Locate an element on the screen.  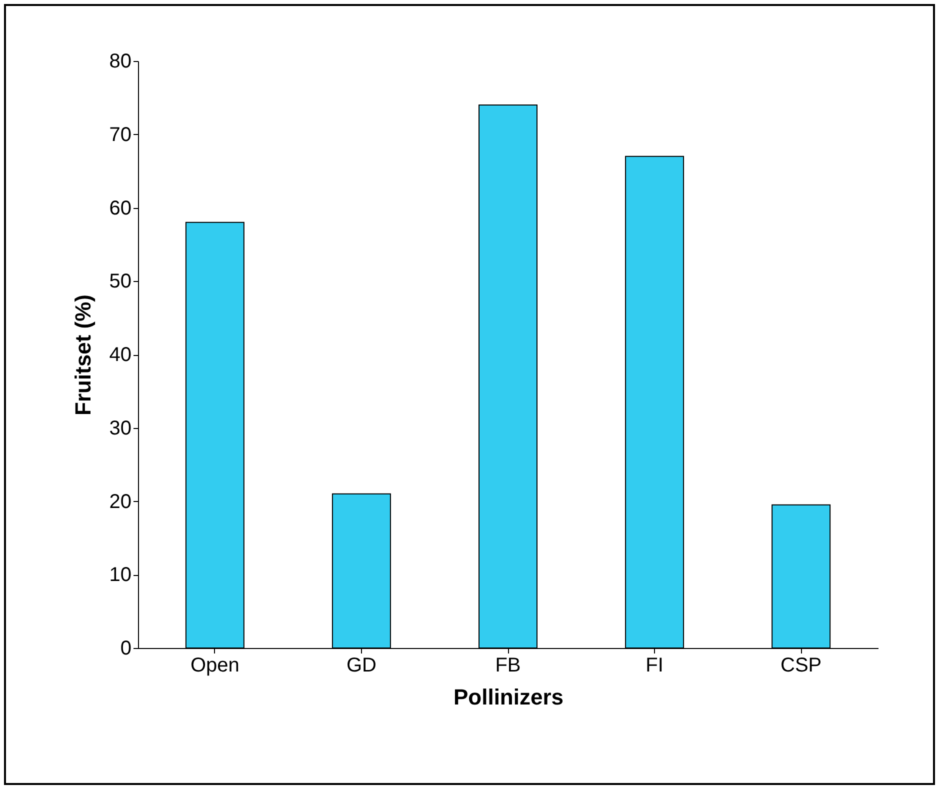
y-tick-label: 20 is located at coordinates (120, 501).